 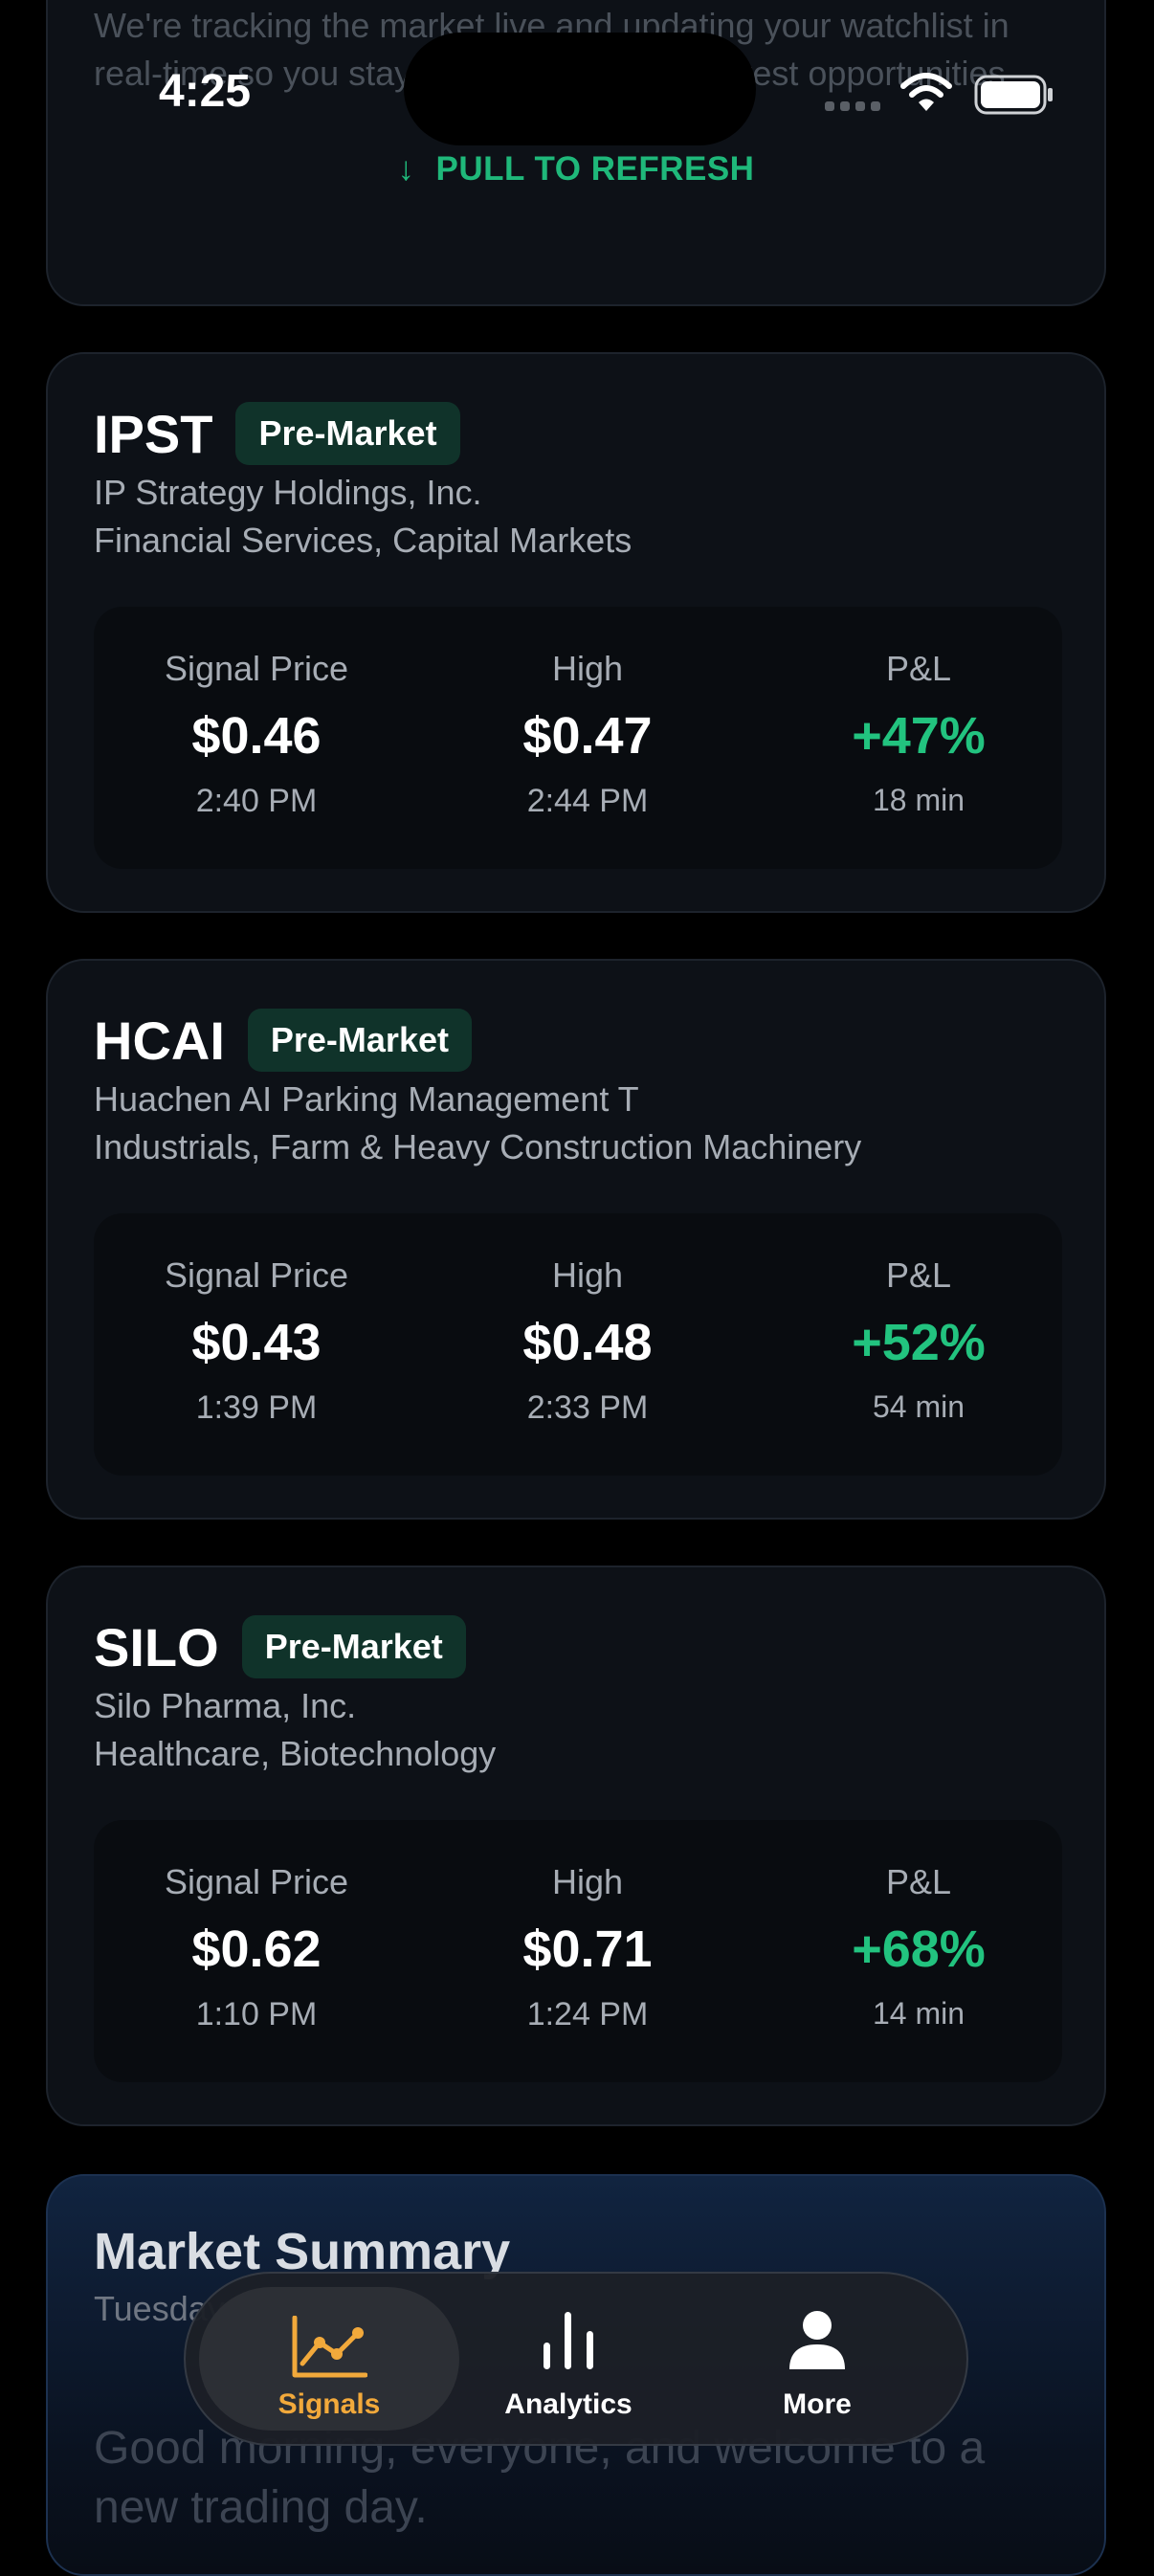 What do you see at coordinates (568, 2404) in the screenshot?
I see `tab-analytics-label: Analytics` at bounding box center [568, 2404].